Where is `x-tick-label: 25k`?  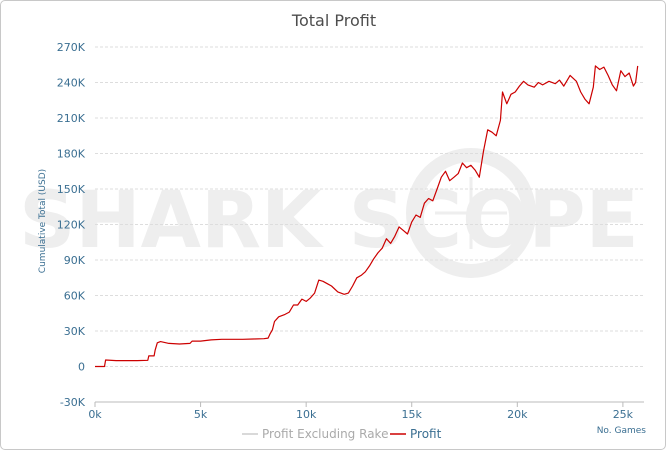
x-tick-label: 25k is located at coordinates (623, 414).